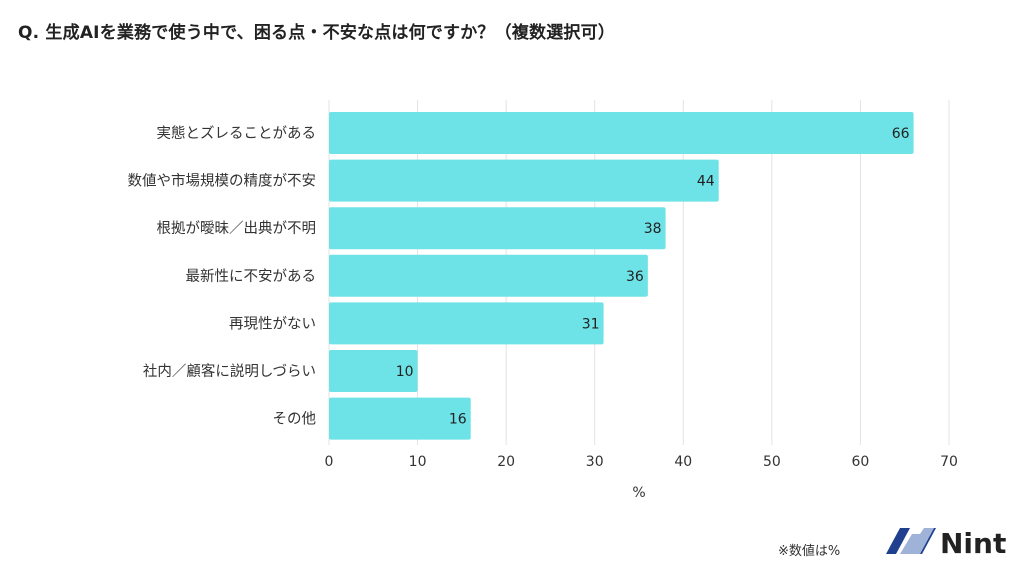  Describe the element at coordinates (638, 493) in the screenshot. I see `x-axis-label: %` at that location.